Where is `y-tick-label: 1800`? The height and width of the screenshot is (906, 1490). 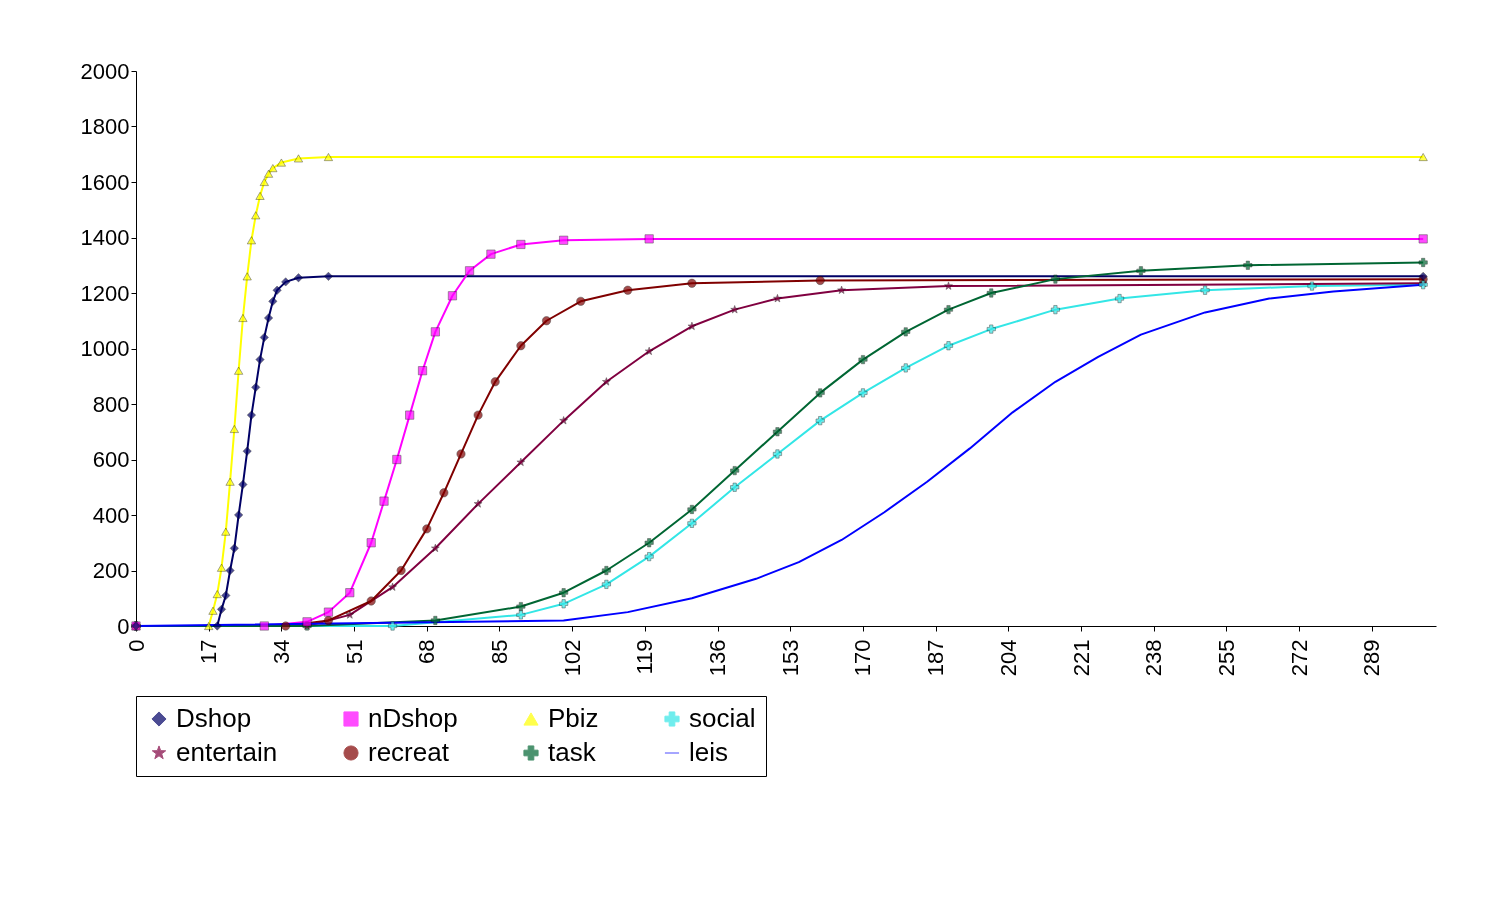 y-tick-label: 1800 is located at coordinates (105, 126).